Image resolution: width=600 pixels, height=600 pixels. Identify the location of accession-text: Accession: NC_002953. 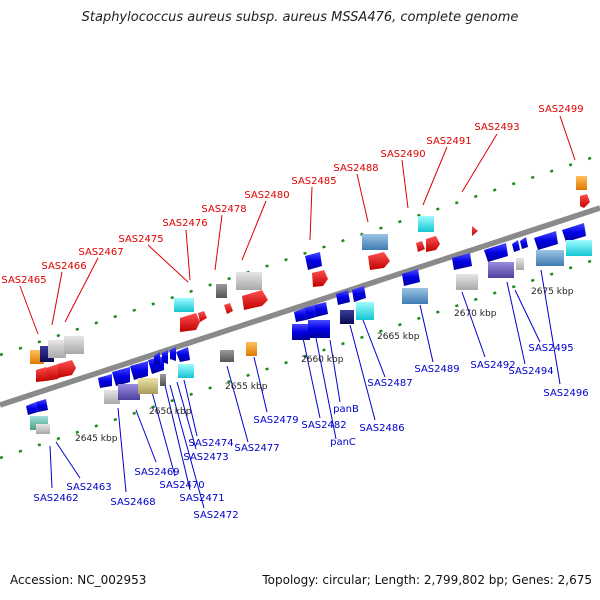
(78, 580).